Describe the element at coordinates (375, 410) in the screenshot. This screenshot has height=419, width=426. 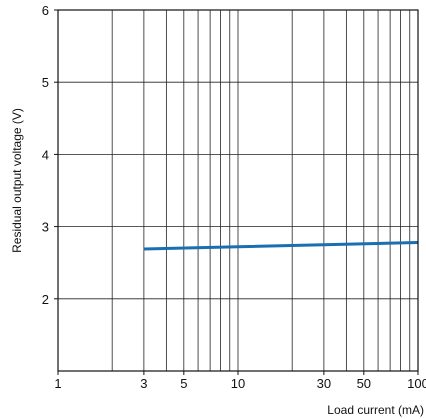
I see `x-axis-label: Load current (mA)` at that location.